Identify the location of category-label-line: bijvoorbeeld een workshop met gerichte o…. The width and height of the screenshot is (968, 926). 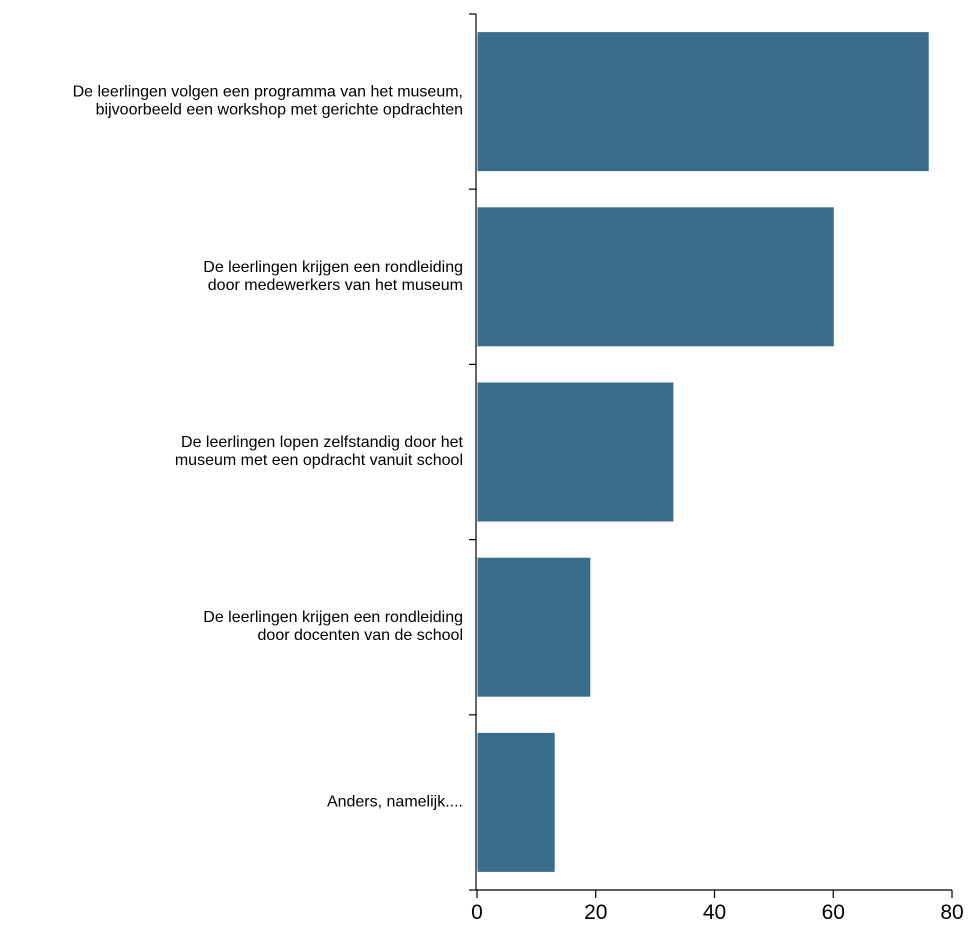
(279, 110).